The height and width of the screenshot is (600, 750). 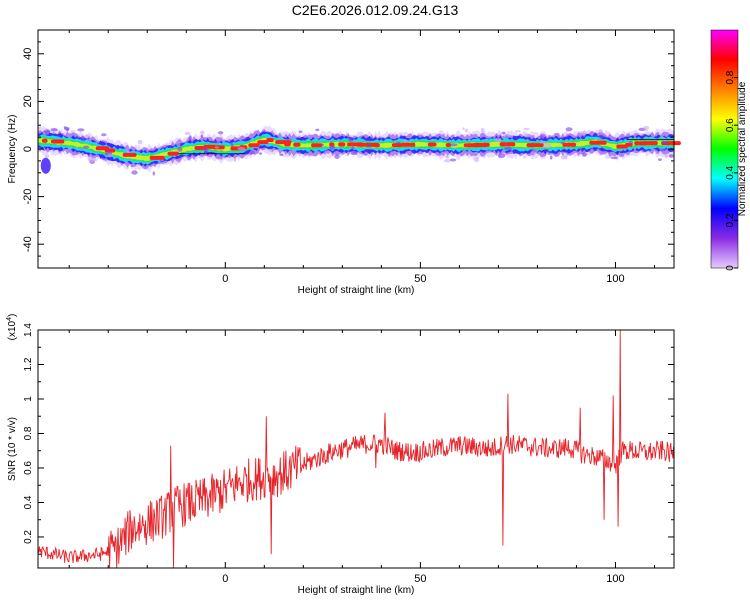 I want to click on y-tick-label: 1, so click(x=28, y=399).